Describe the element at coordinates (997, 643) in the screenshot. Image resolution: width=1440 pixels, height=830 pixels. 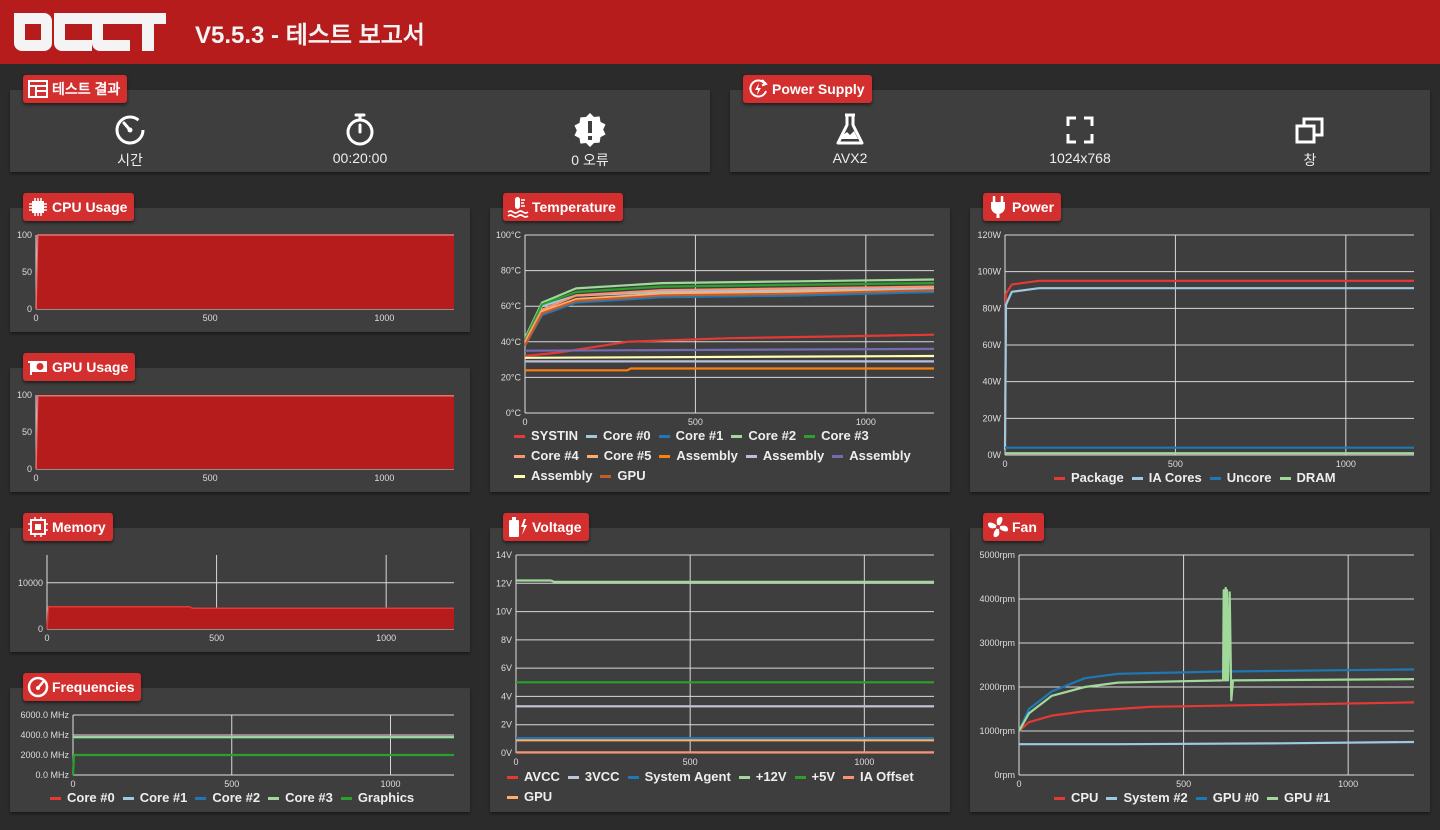
I see `y-tick-label: 3000rpm` at that location.